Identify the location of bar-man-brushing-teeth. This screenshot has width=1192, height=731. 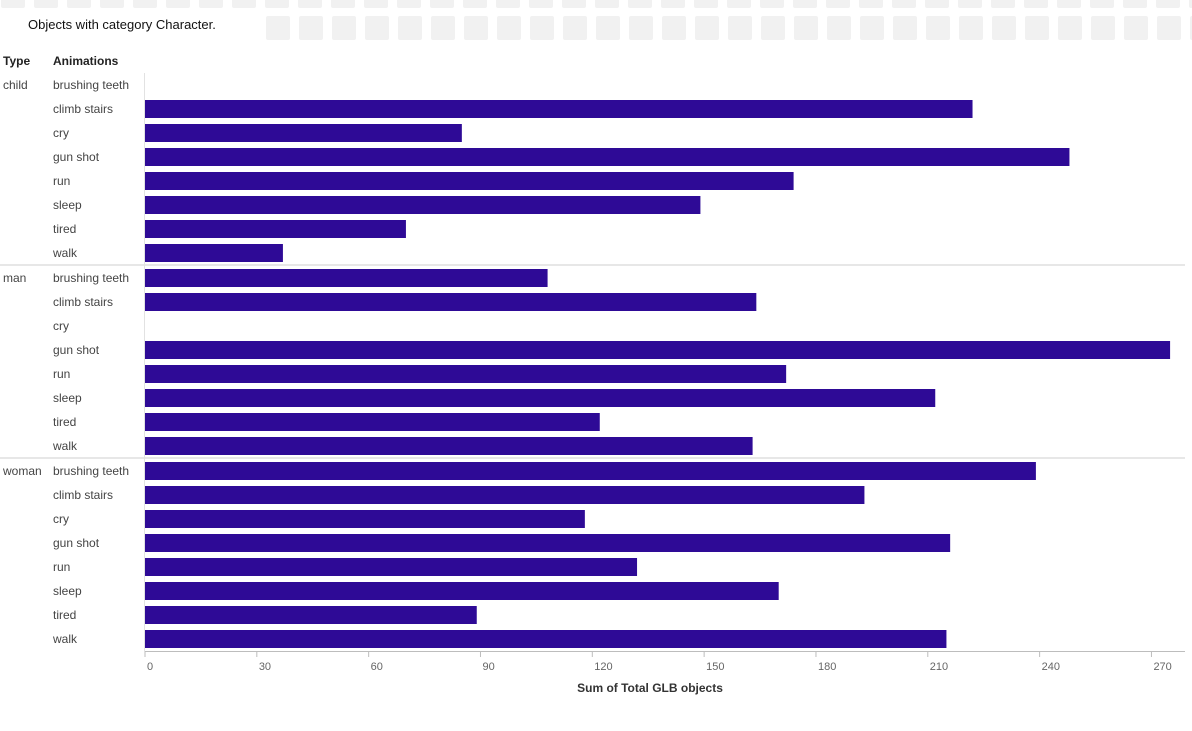
(346, 278).